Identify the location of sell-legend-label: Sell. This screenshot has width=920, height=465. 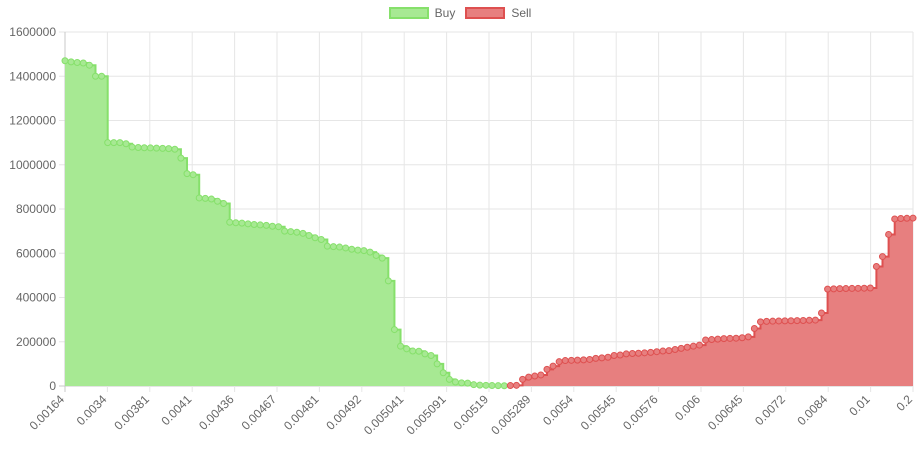
(521, 13).